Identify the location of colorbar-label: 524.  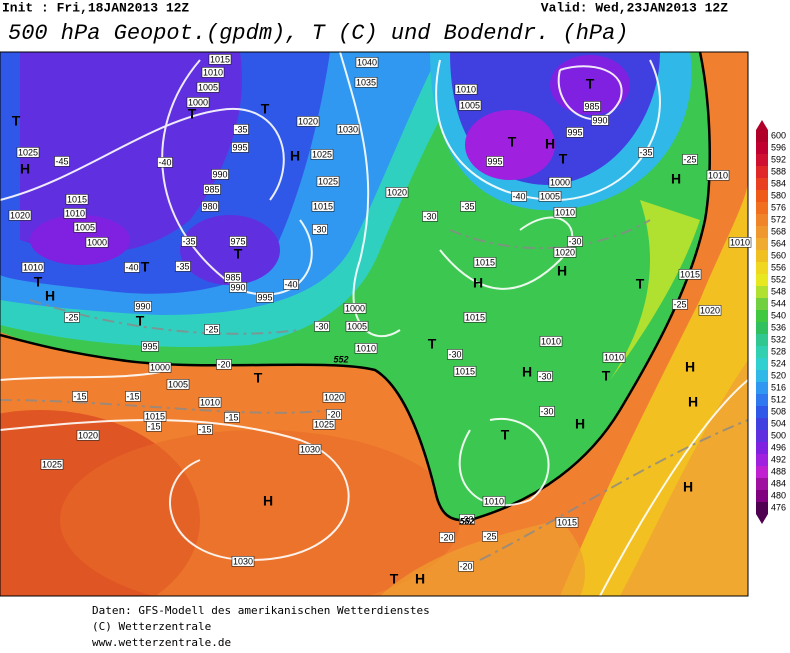
(778, 363).